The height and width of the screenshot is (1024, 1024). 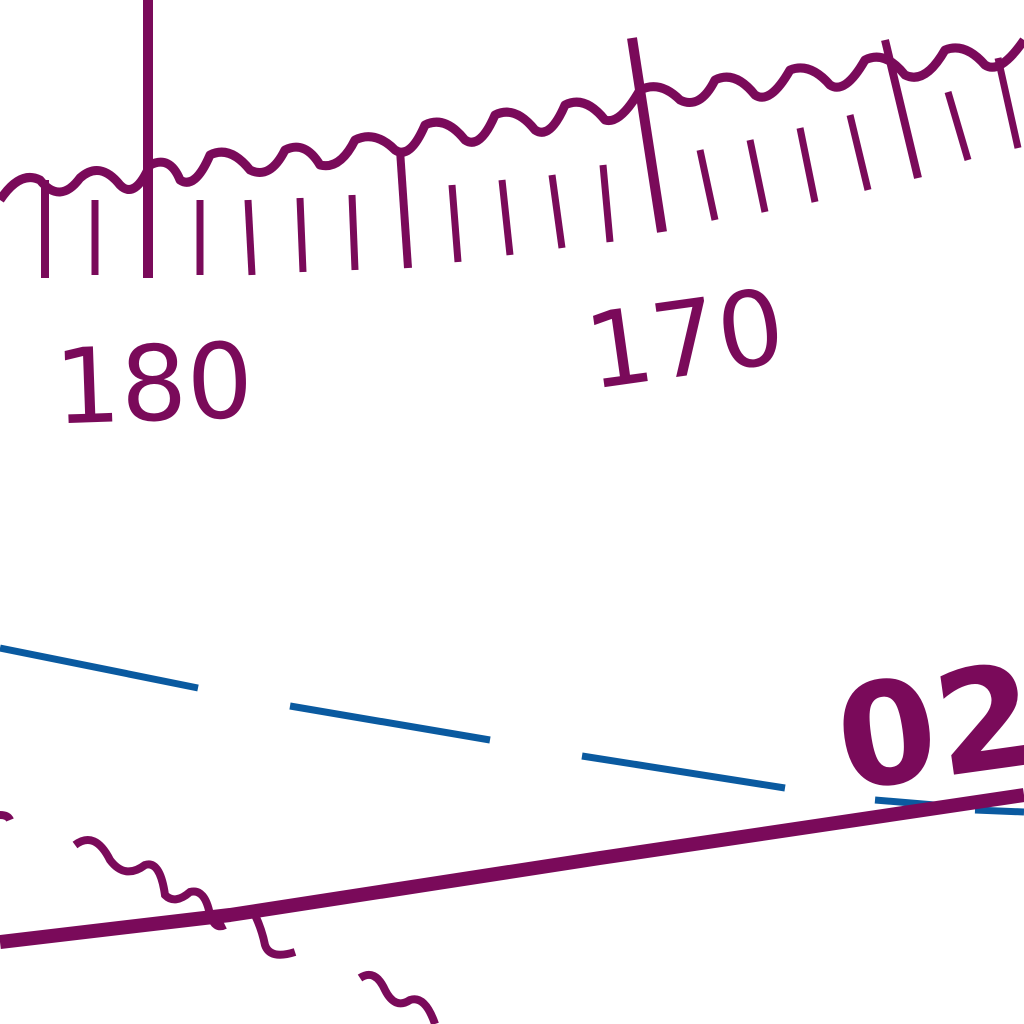 What do you see at coordinates (925, 728) in the screenshot?
I see `airway-label: 02` at bounding box center [925, 728].